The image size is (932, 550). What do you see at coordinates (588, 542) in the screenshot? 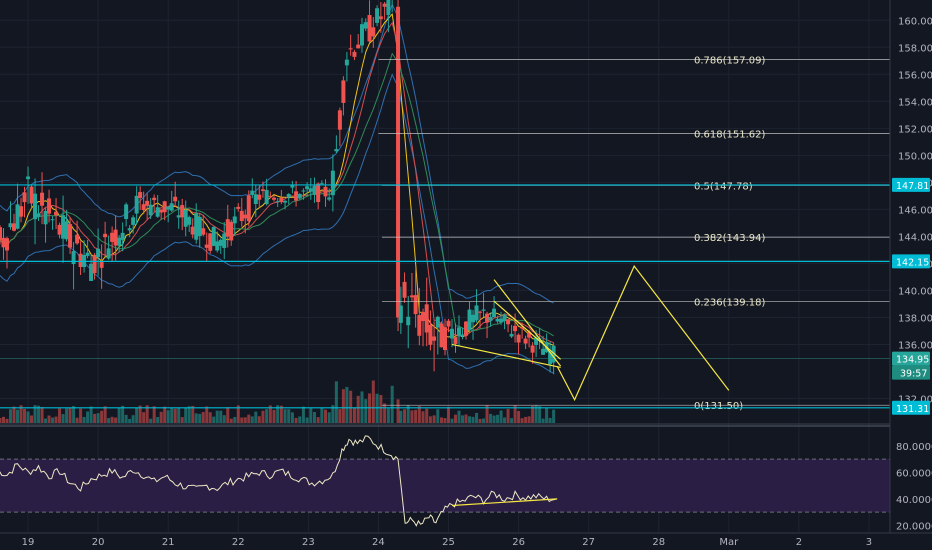
I see `time-tick-label: 27` at bounding box center [588, 542].